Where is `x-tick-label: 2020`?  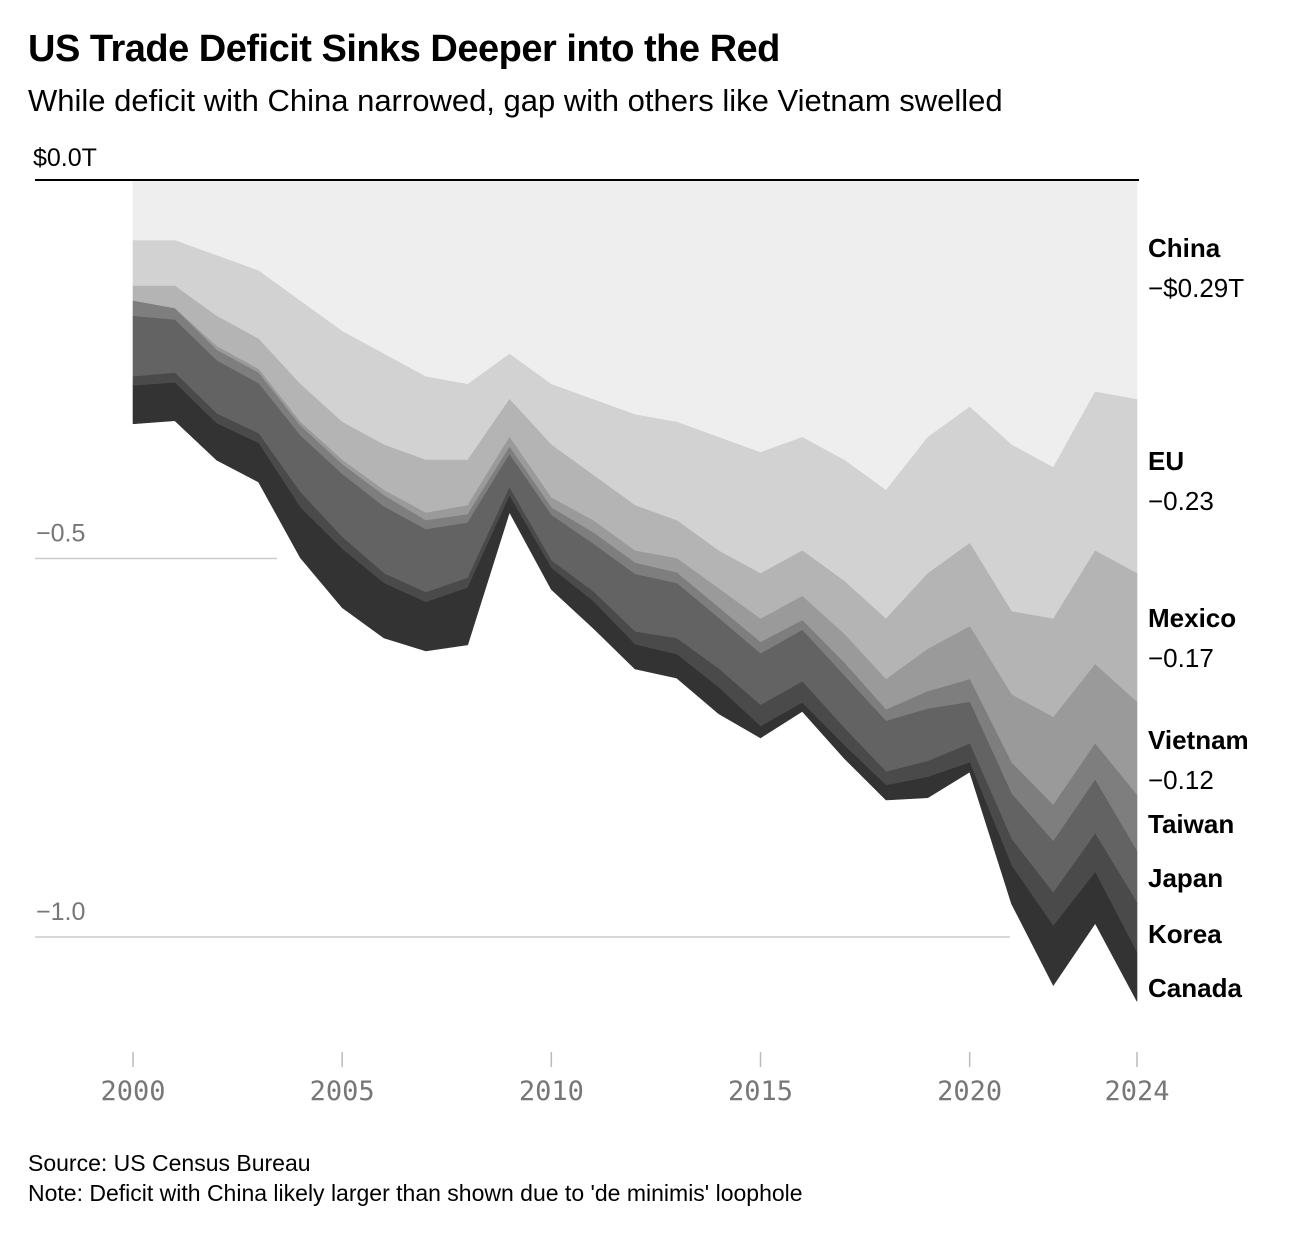
x-tick-label: 2020 is located at coordinates (969, 1091).